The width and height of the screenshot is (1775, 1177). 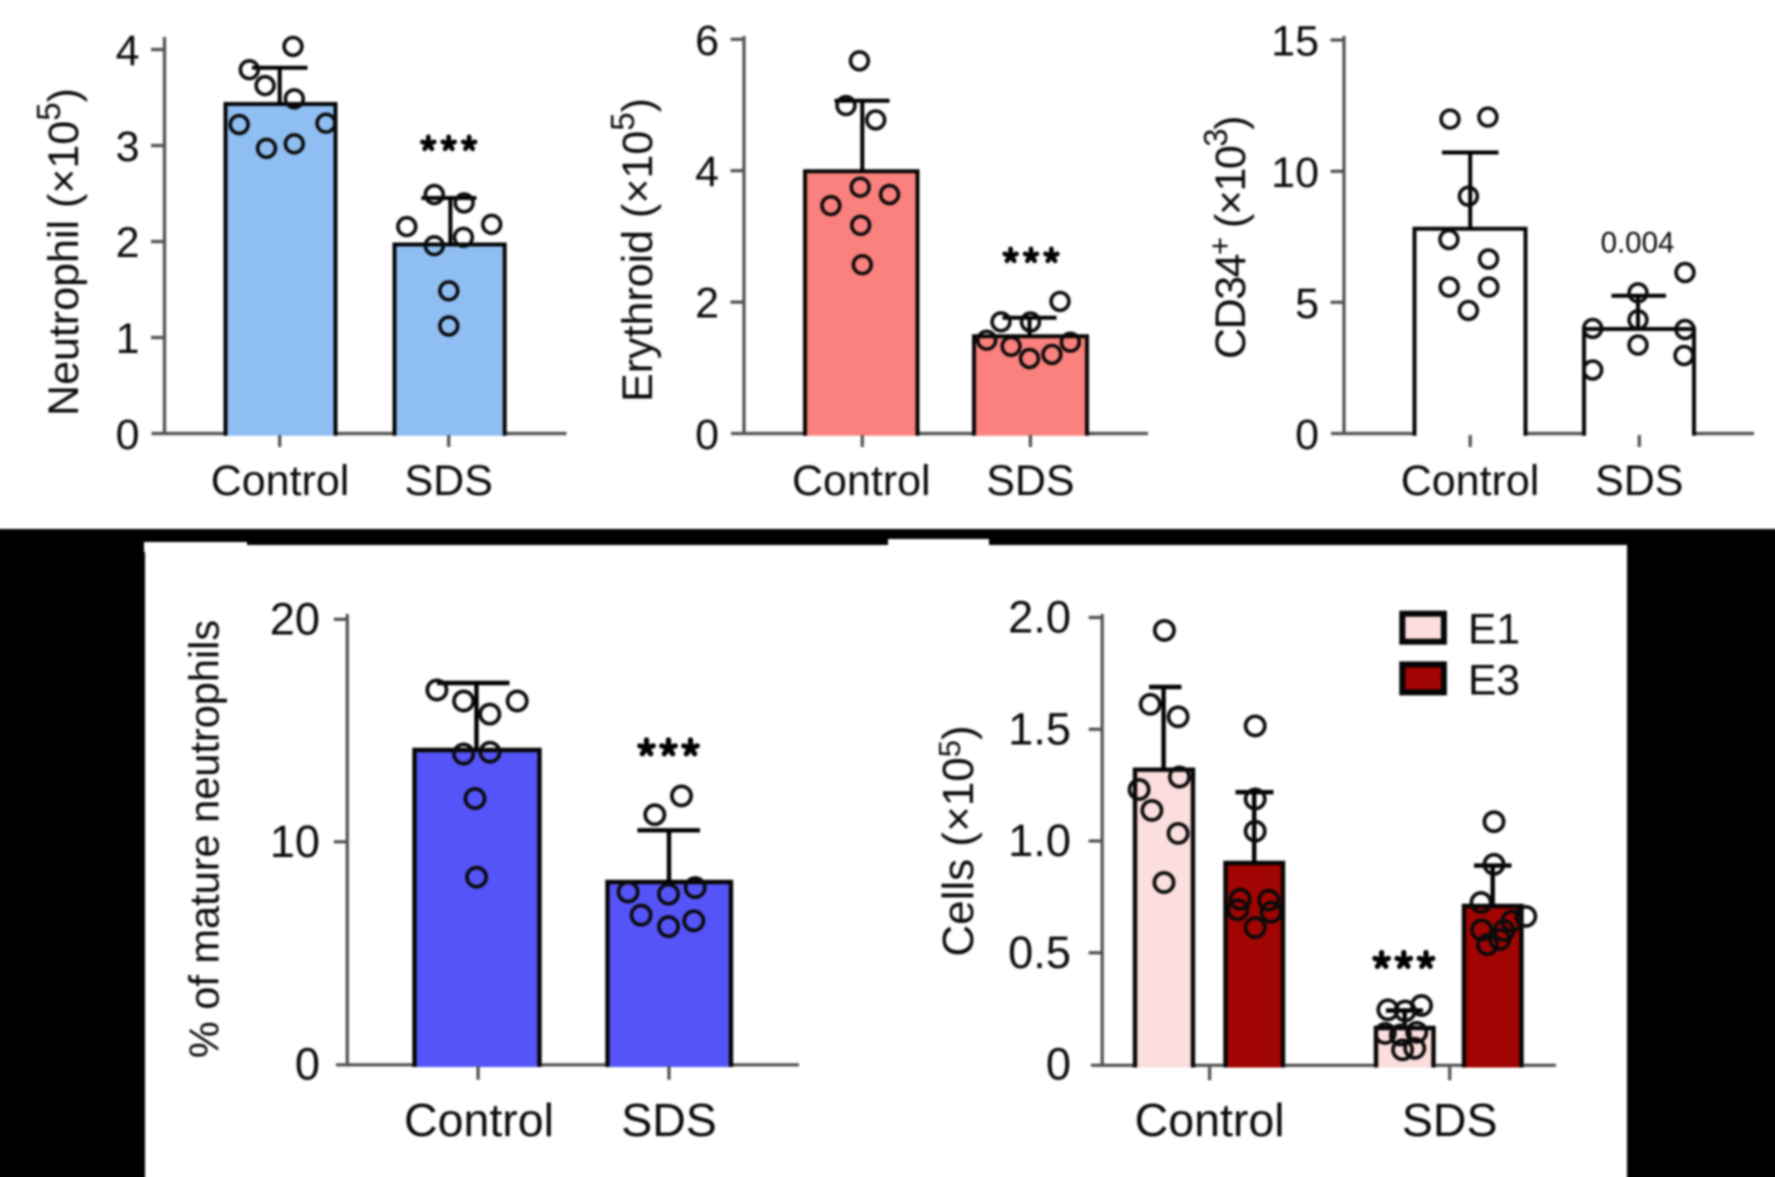 I want to click on svg-text: 5, so click(x=1307, y=304).